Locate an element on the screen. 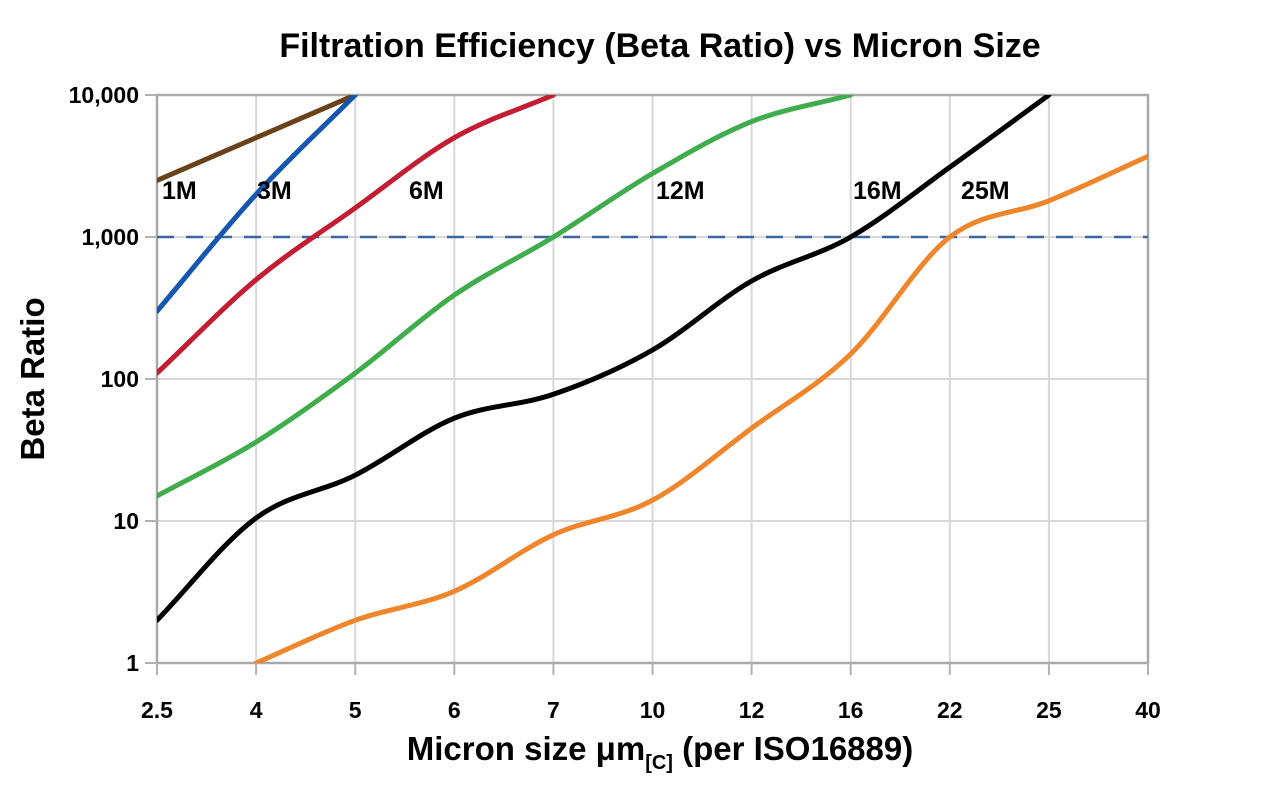 This screenshot has height=795, width=1272. x-tick-label-16: 16 is located at coordinates (851, 710).